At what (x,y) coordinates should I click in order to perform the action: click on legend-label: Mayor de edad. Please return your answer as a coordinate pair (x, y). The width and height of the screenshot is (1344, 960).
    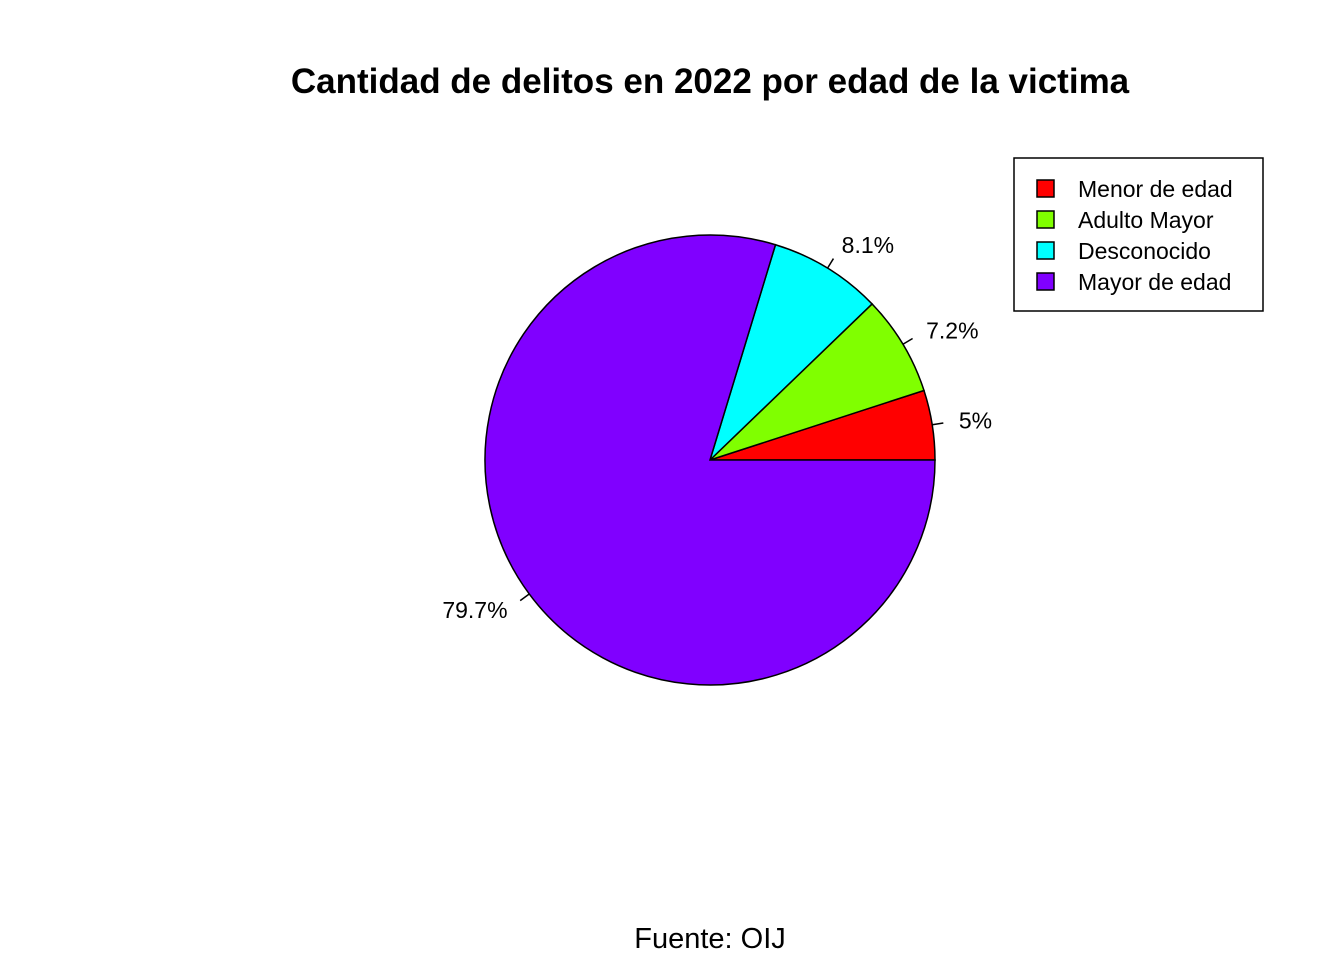
    Looking at the image, I should click on (1154, 282).